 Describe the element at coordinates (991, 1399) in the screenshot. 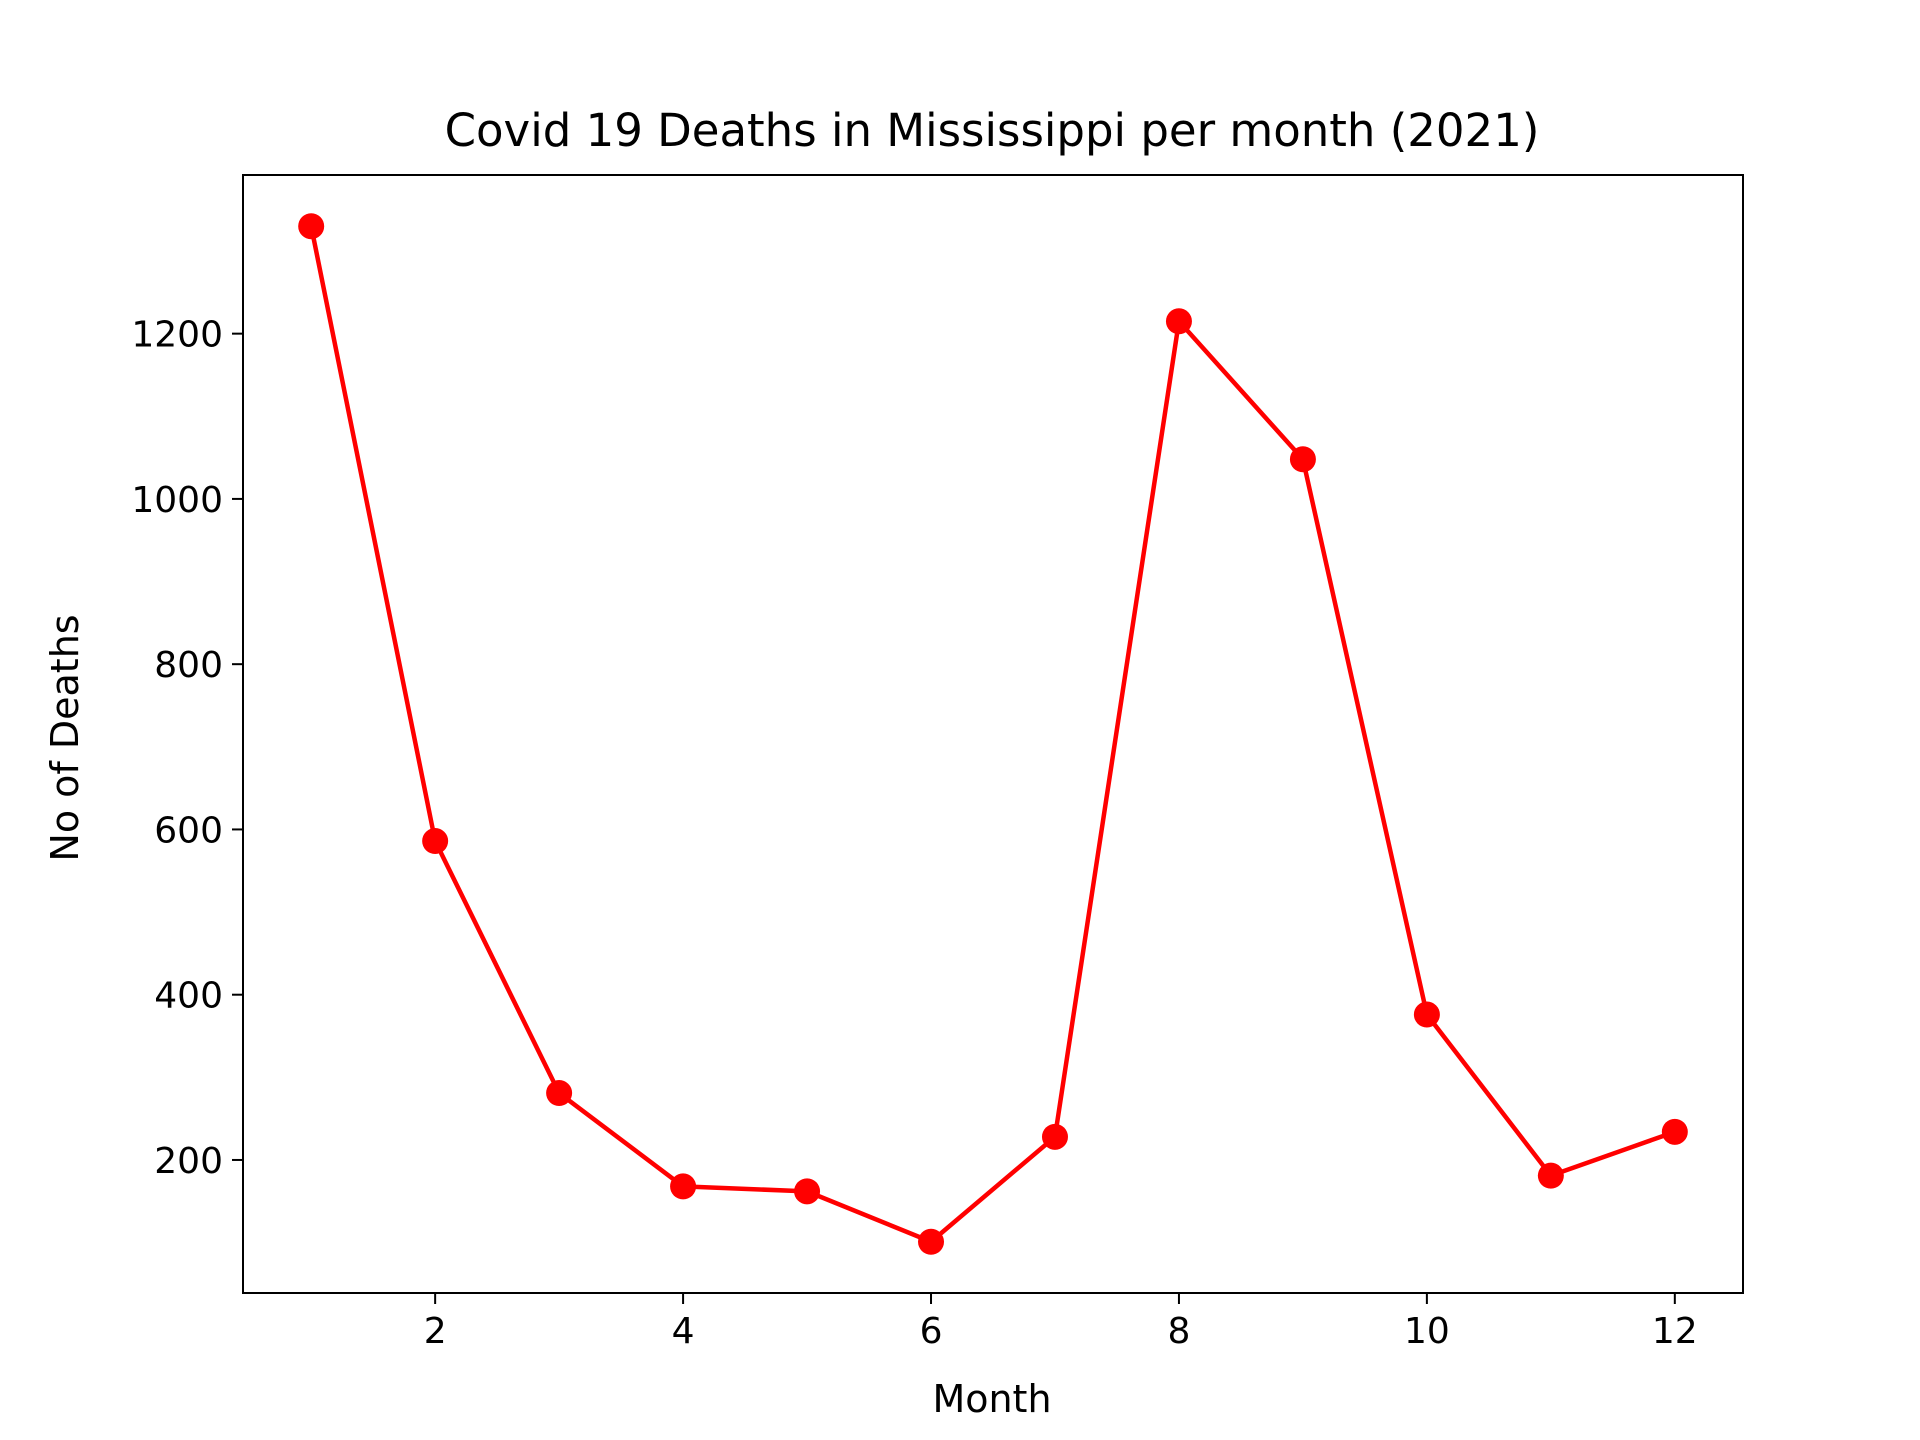

I see `x-axis-label: Month` at that location.